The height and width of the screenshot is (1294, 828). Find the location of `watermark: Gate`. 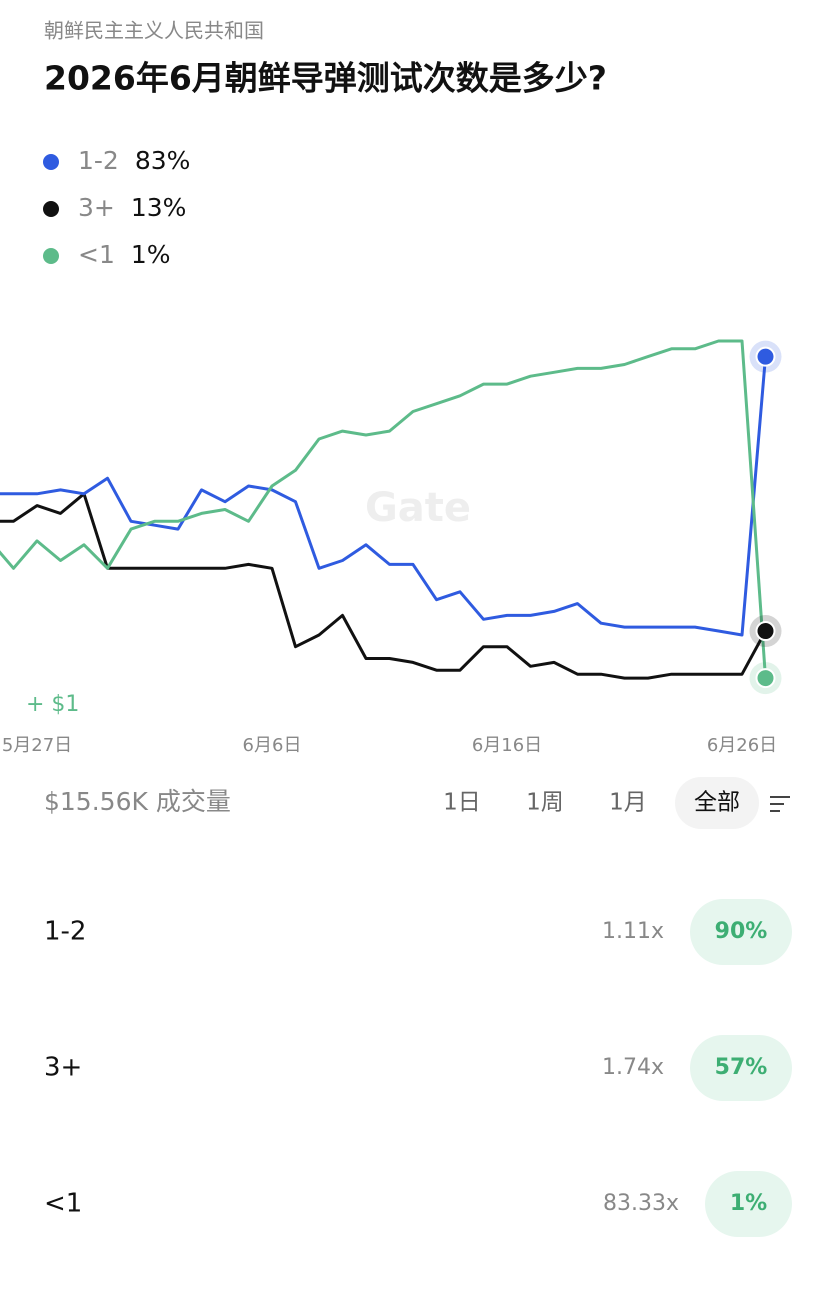

watermark: Gate is located at coordinates (418, 508).